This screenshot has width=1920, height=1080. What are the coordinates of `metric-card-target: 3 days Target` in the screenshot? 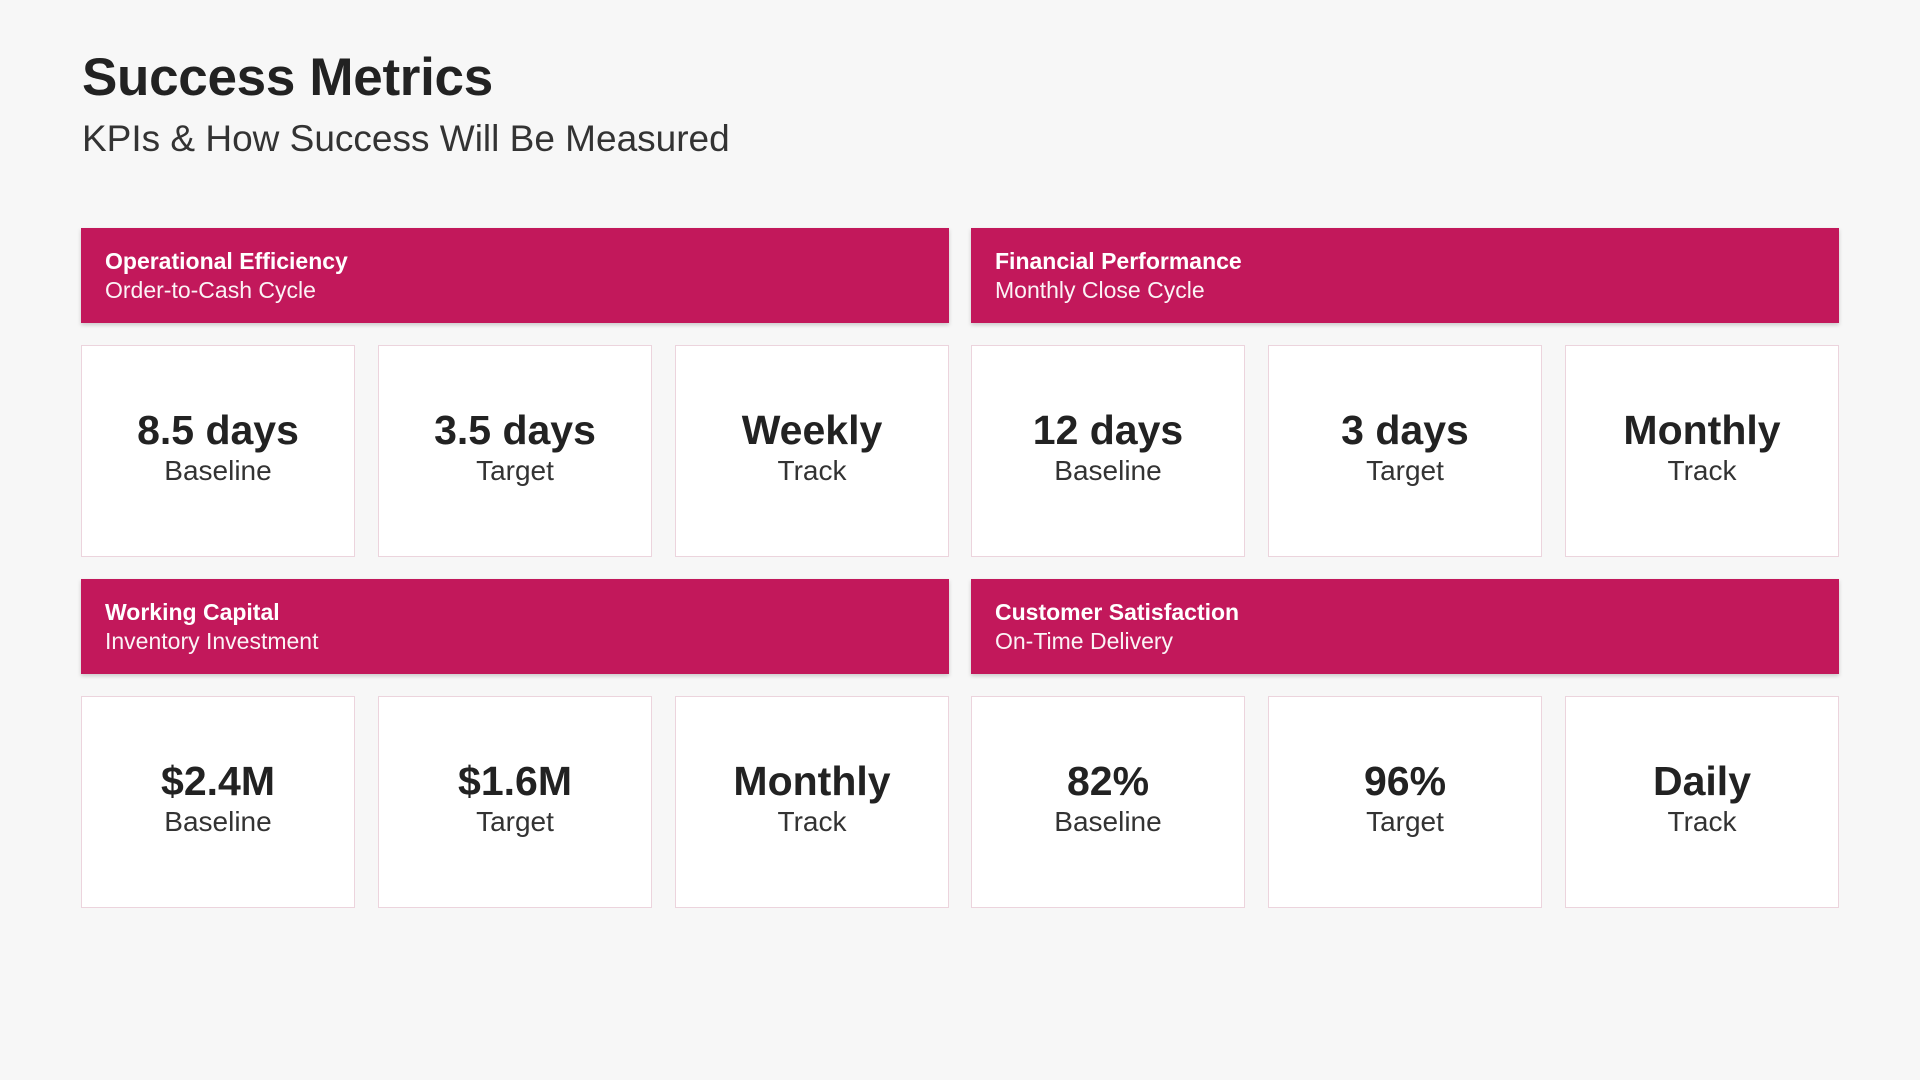 It's located at (1405, 451).